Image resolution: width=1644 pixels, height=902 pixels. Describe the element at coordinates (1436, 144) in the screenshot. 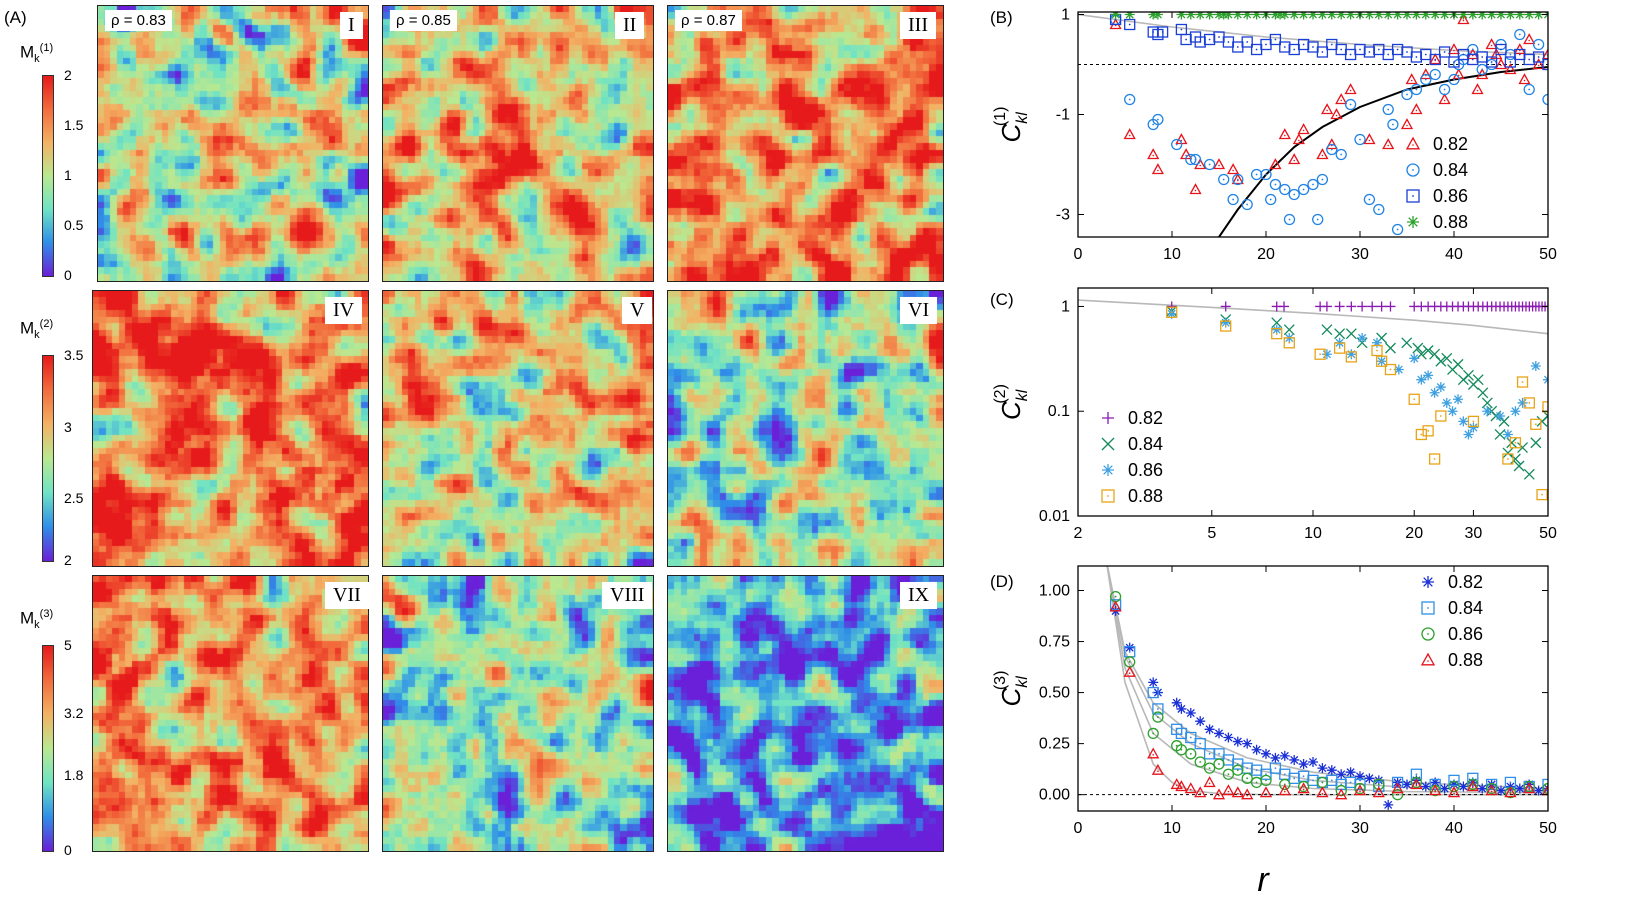

I see `legend-entry: 0.82` at that location.